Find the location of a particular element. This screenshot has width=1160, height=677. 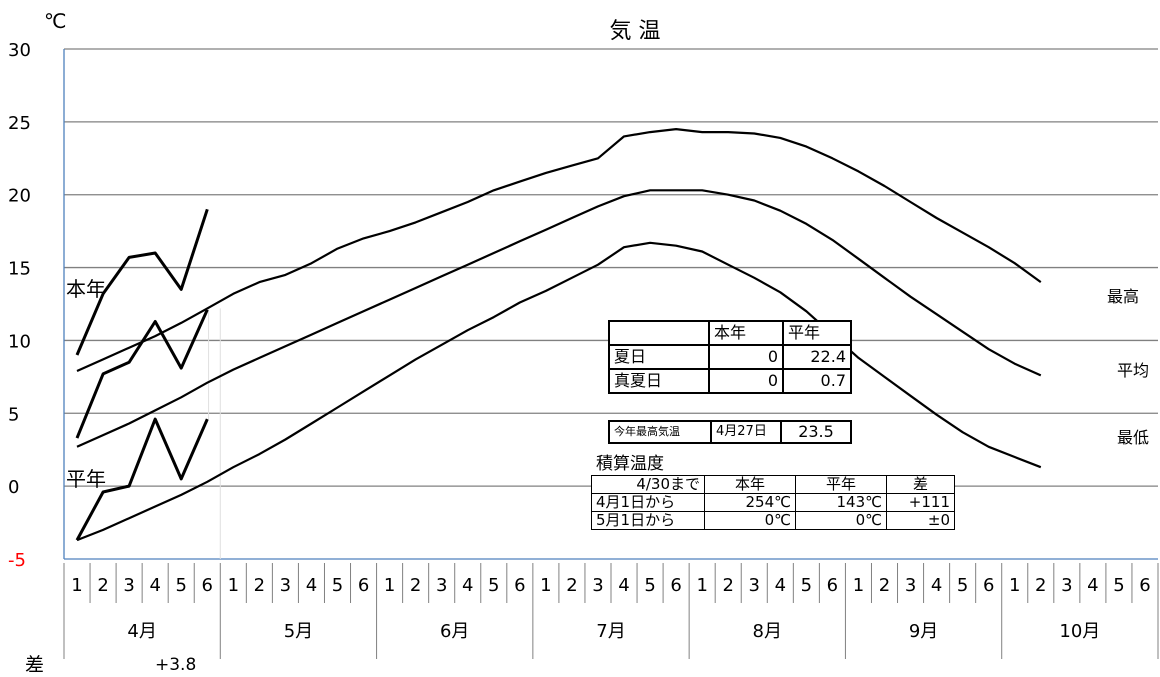

table-cell: 5月1日から is located at coordinates (648, 520).